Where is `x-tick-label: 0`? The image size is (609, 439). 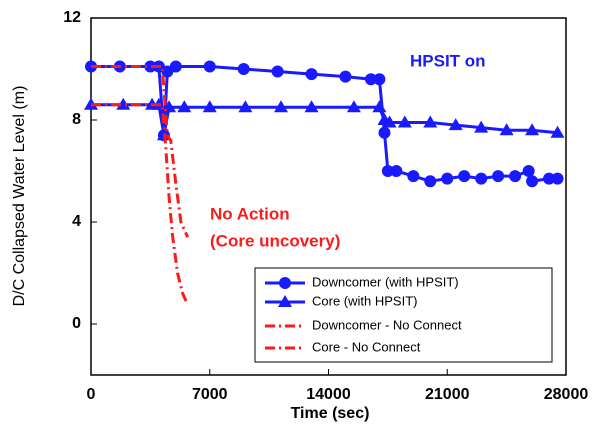
x-tick-label: 0 is located at coordinates (91, 394).